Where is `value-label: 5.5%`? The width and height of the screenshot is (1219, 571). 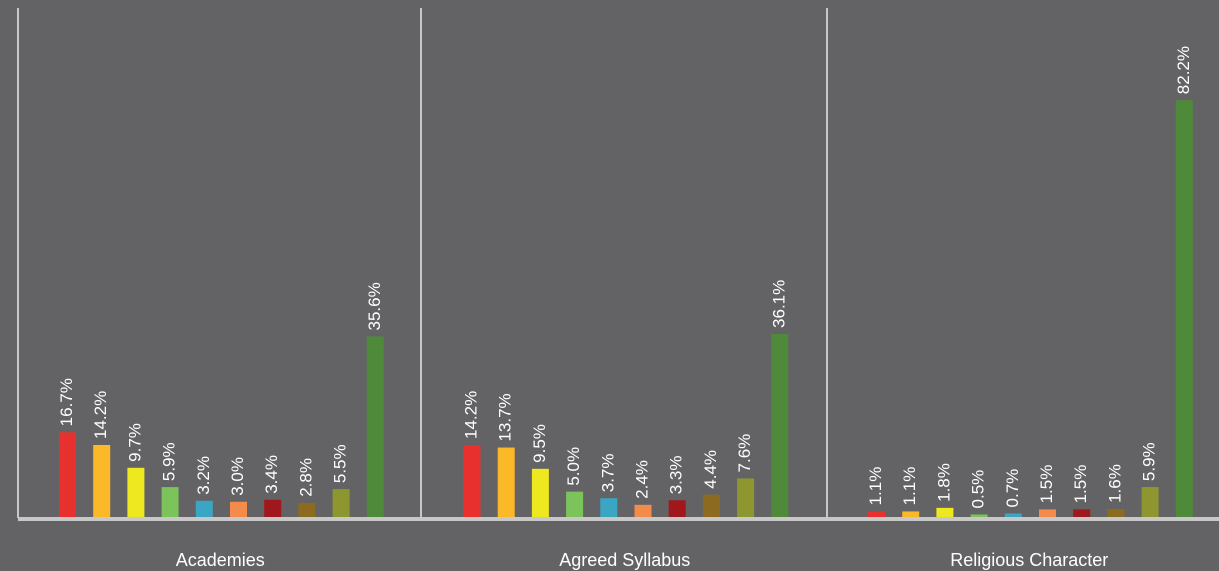 value-label: 5.5% is located at coordinates (340, 463).